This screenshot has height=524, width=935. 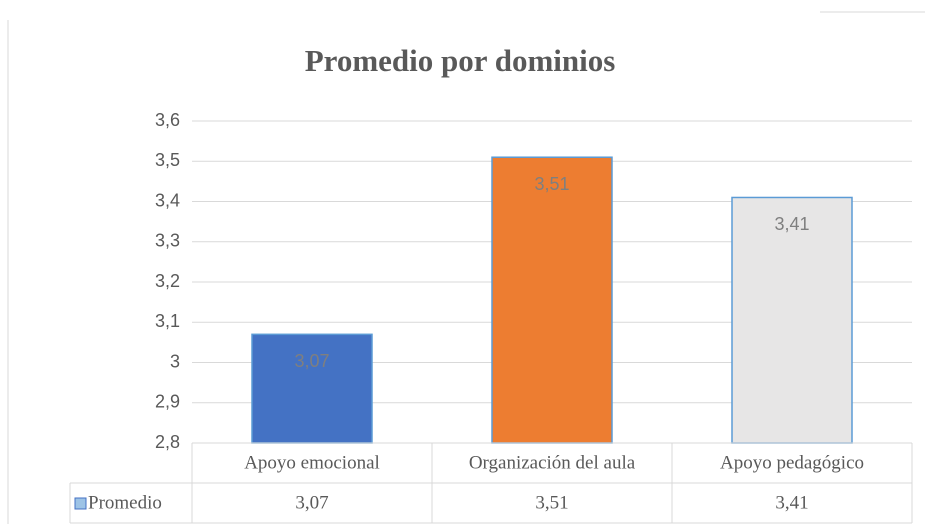 I want to click on table-value: 3,07, so click(x=311, y=502).